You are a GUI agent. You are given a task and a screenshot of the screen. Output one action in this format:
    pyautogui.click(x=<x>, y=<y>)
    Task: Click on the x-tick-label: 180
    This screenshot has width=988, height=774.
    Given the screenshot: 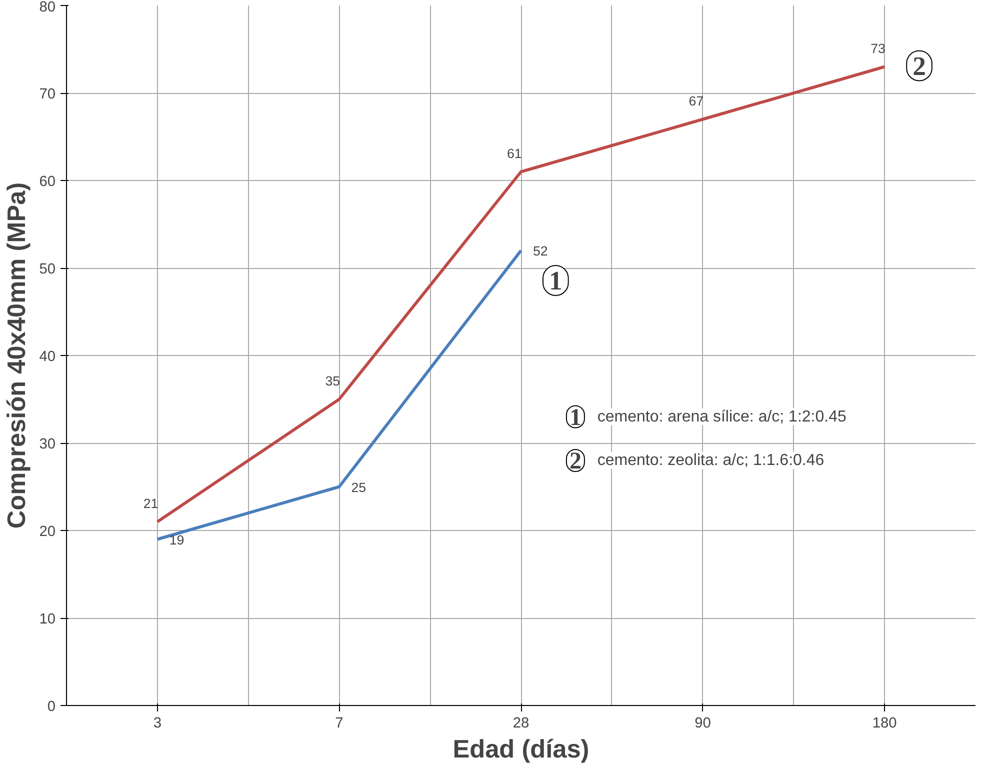 What is the action you would take?
    pyautogui.click(x=884, y=724)
    